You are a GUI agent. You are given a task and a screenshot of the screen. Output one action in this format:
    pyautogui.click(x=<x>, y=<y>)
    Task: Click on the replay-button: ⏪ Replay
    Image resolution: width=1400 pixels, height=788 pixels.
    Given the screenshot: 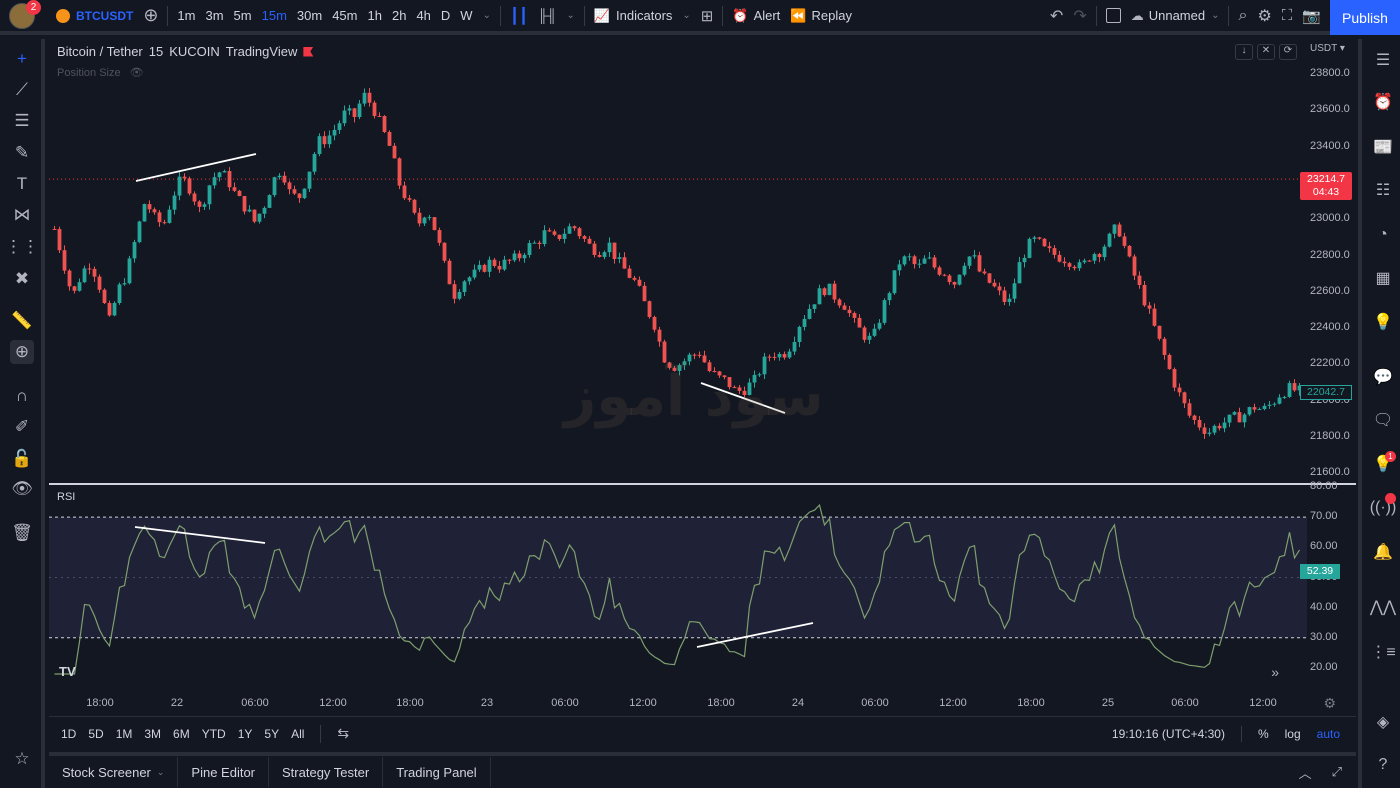 What is the action you would take?
    pyautogui.click(x=821, y=15)
    